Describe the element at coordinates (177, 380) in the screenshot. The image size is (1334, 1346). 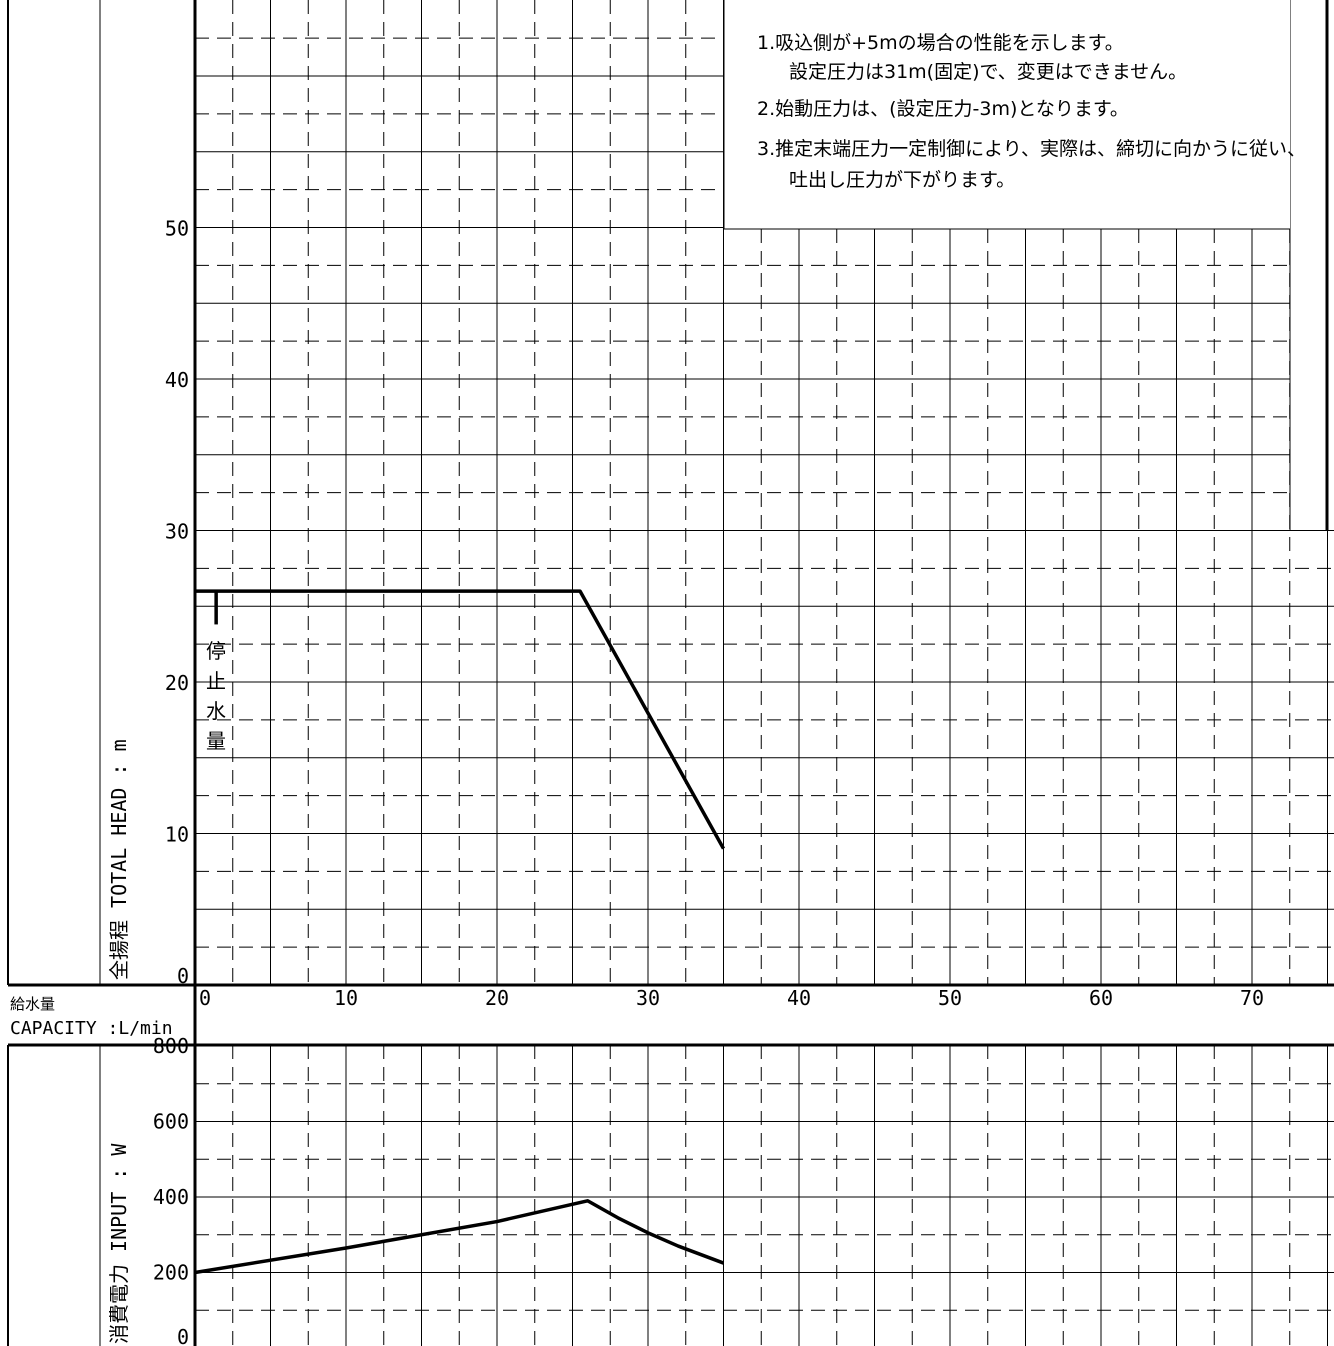
I see `head-tick-label: 40` at that location.